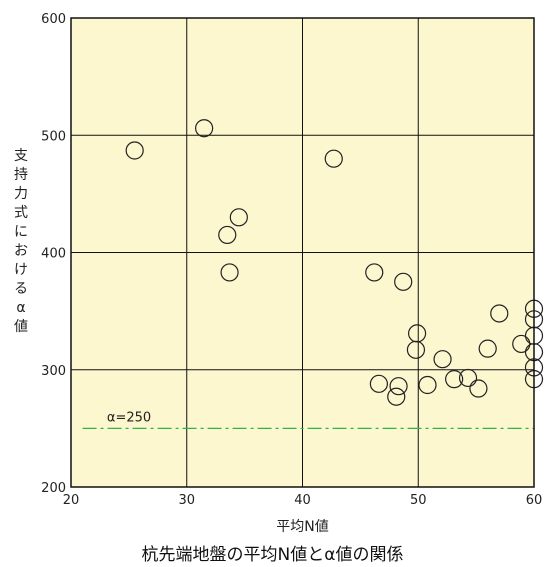 This screenshot has height=567, width=545. Describe the element at coordinates (21, 213) in the screenshot. I see `y-axis-label-char: 式` at that location.